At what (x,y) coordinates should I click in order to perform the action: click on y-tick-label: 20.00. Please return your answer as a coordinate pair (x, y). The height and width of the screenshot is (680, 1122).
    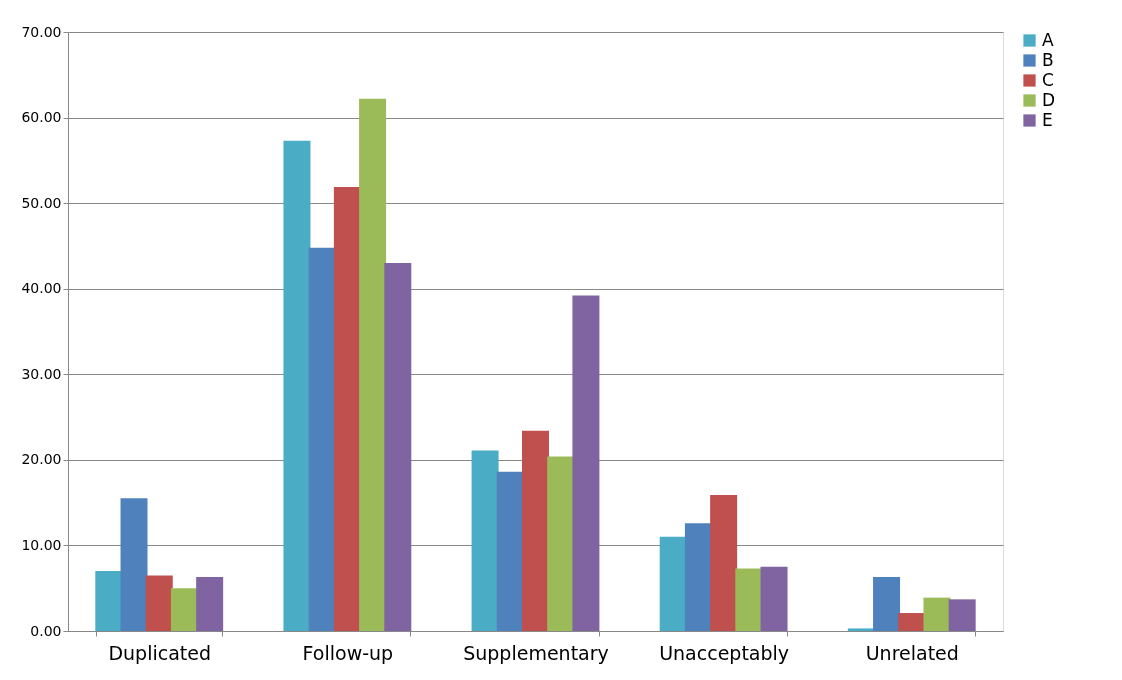
    Looking at the image, I should click on (41, 459).